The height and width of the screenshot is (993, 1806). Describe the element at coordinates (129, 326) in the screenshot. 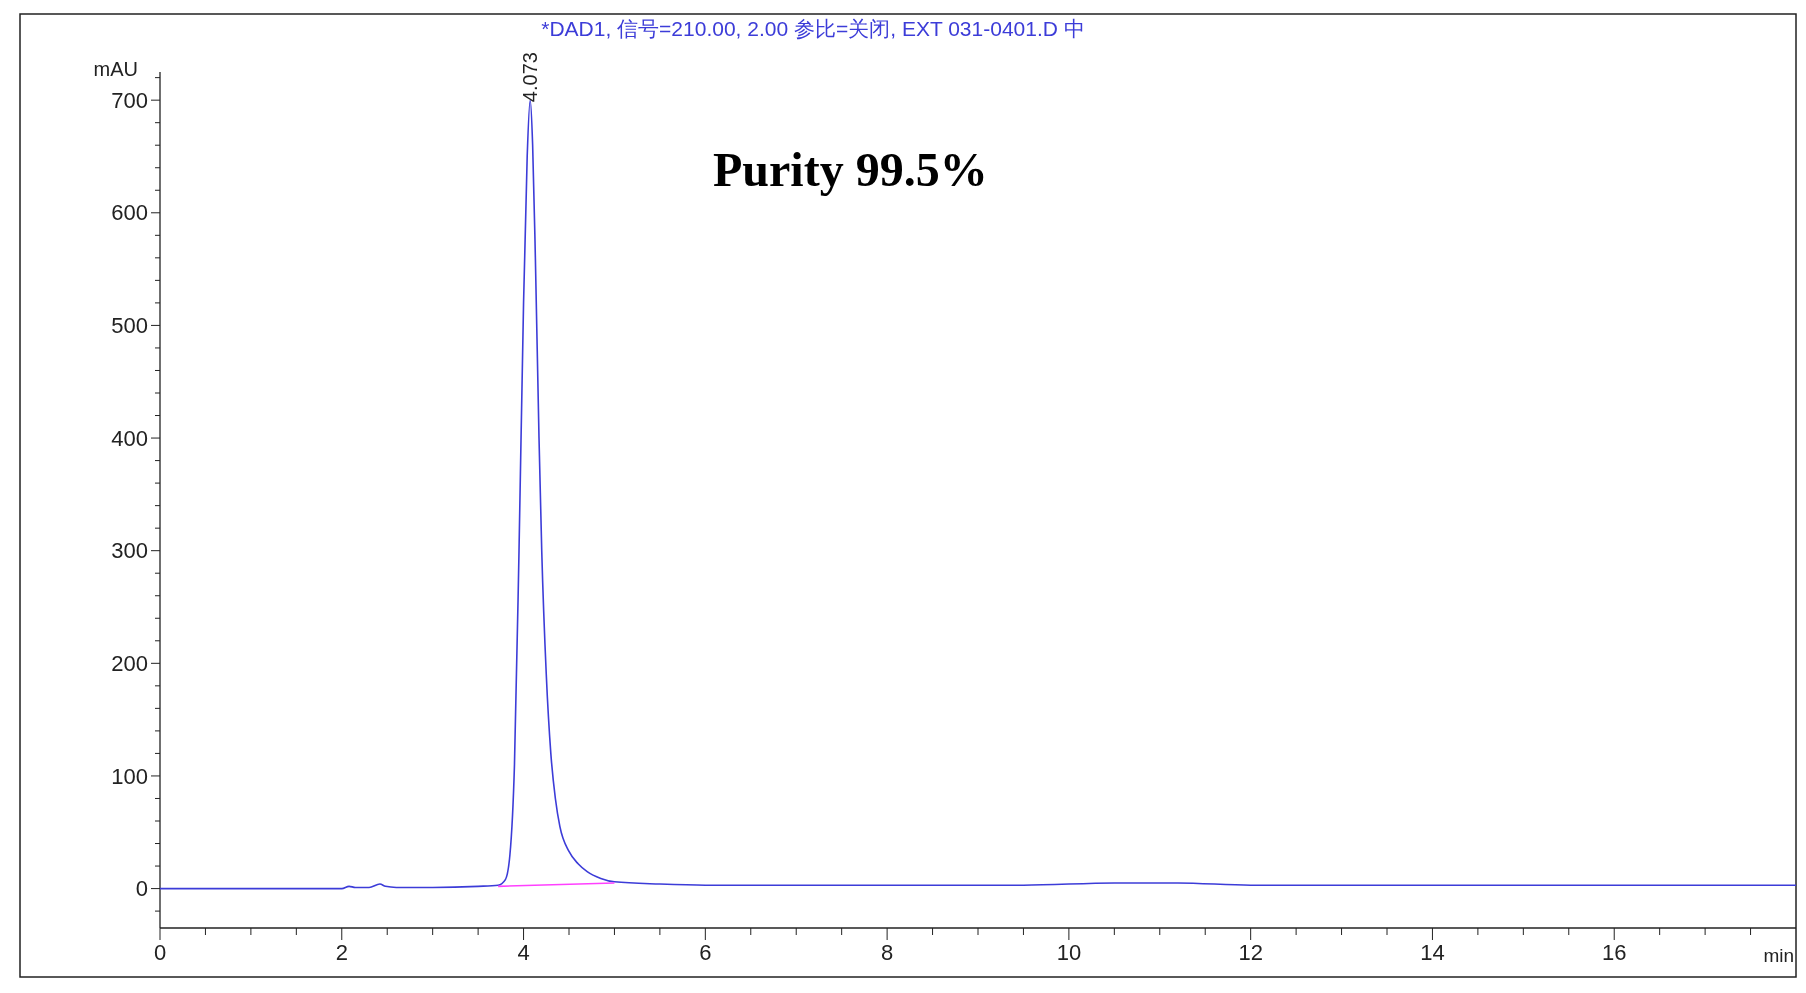

I see `y-tick-label: 500` at that location.